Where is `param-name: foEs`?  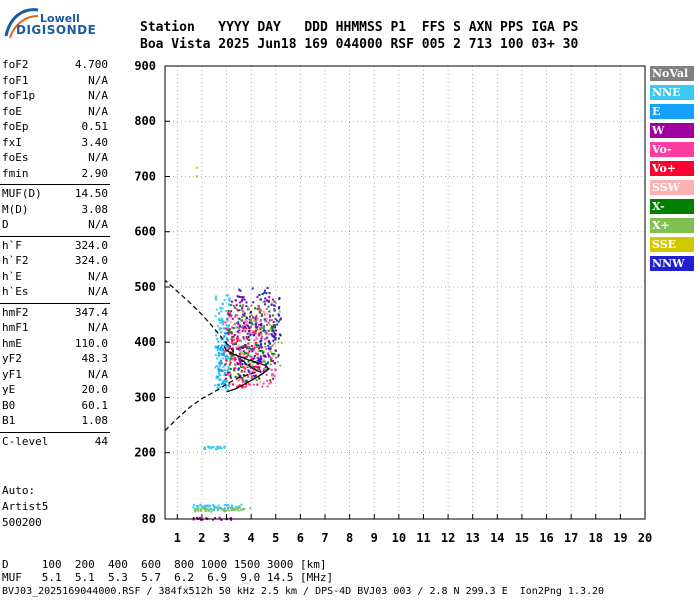
param-name: foEs is located at coordinates (15, 157).